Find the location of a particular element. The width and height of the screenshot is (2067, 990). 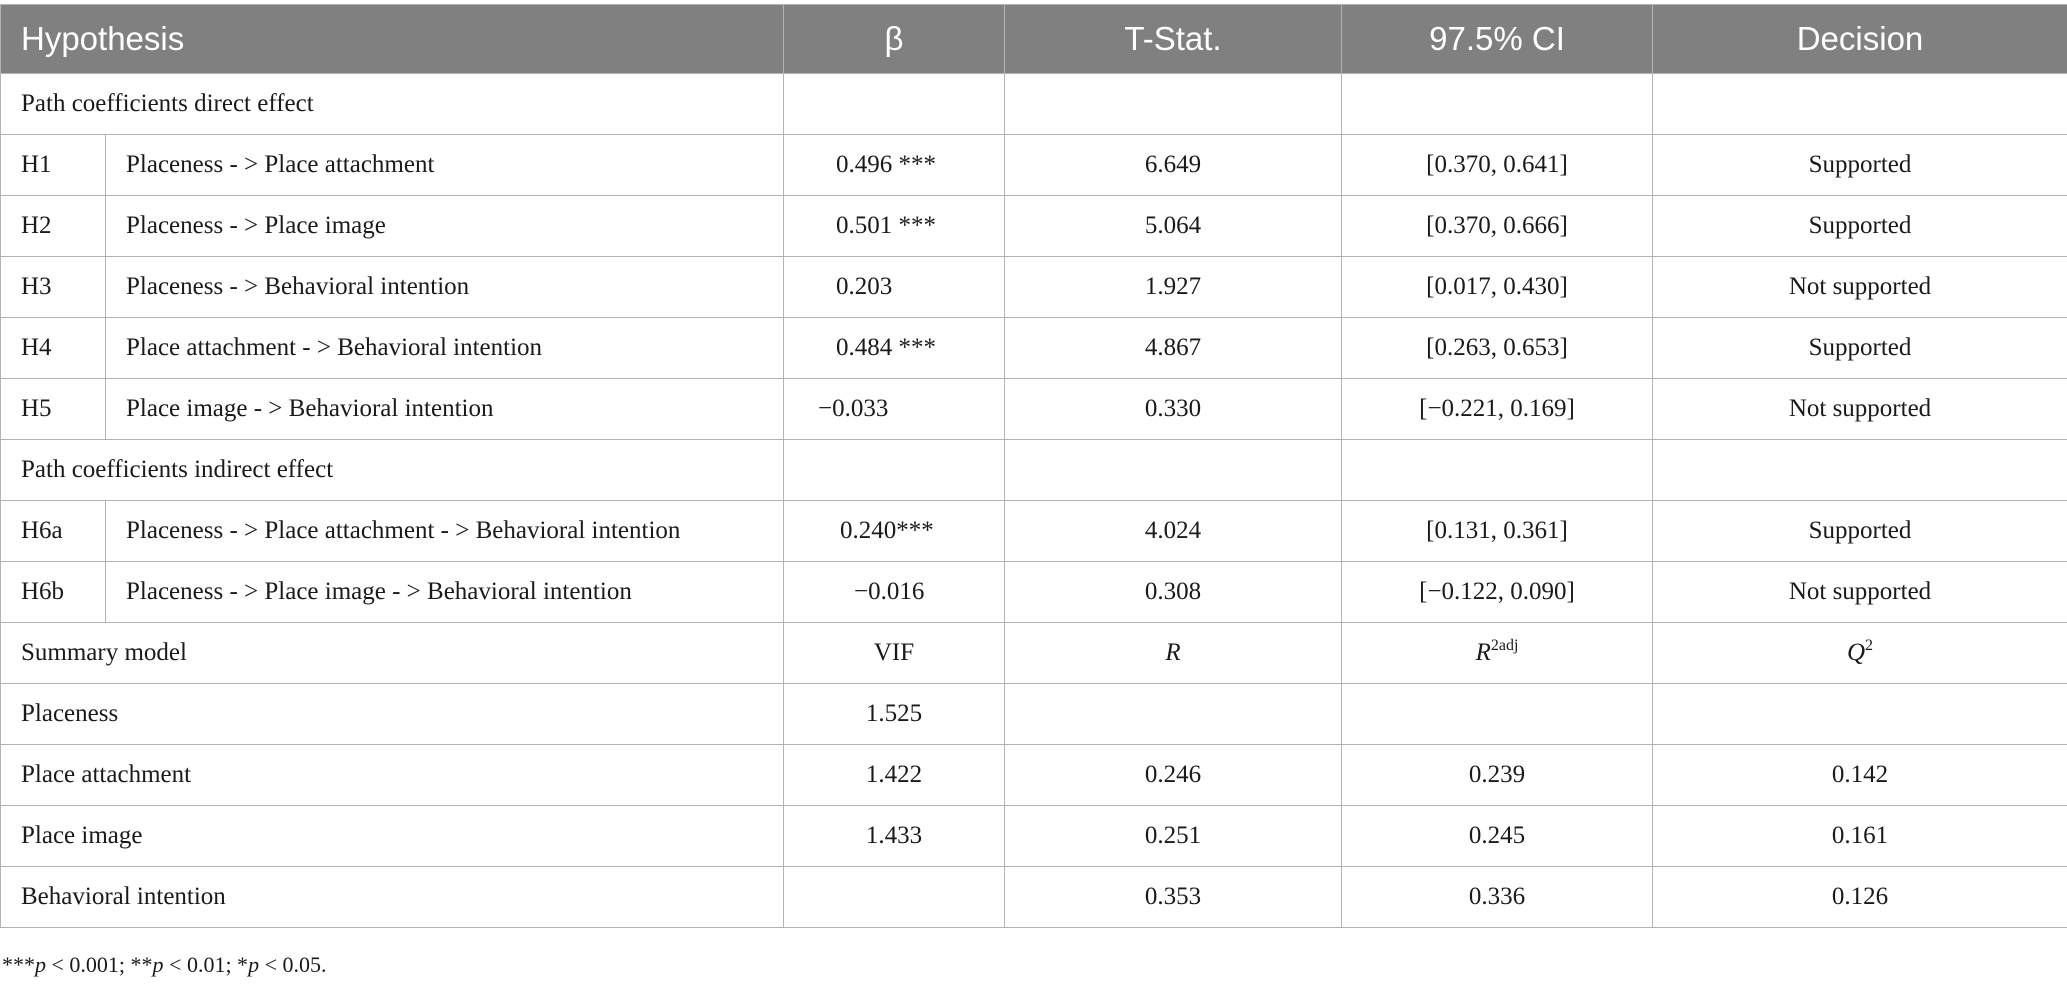

hypothesis-code: H6a is located at coordinates (53, 531).